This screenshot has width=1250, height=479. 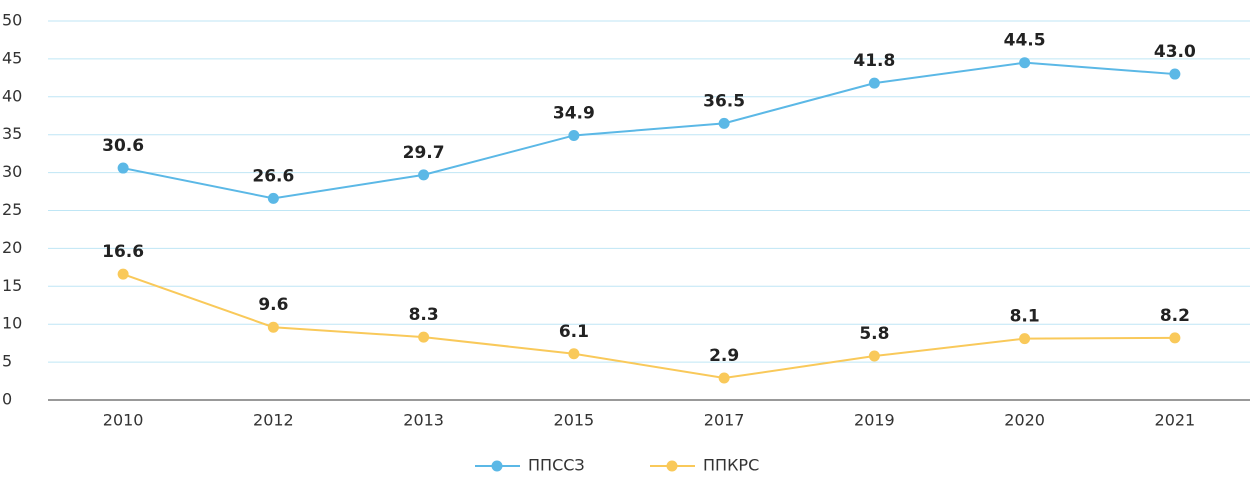 I want to click on y-tick-label: 5, so click(x=7, y=361).